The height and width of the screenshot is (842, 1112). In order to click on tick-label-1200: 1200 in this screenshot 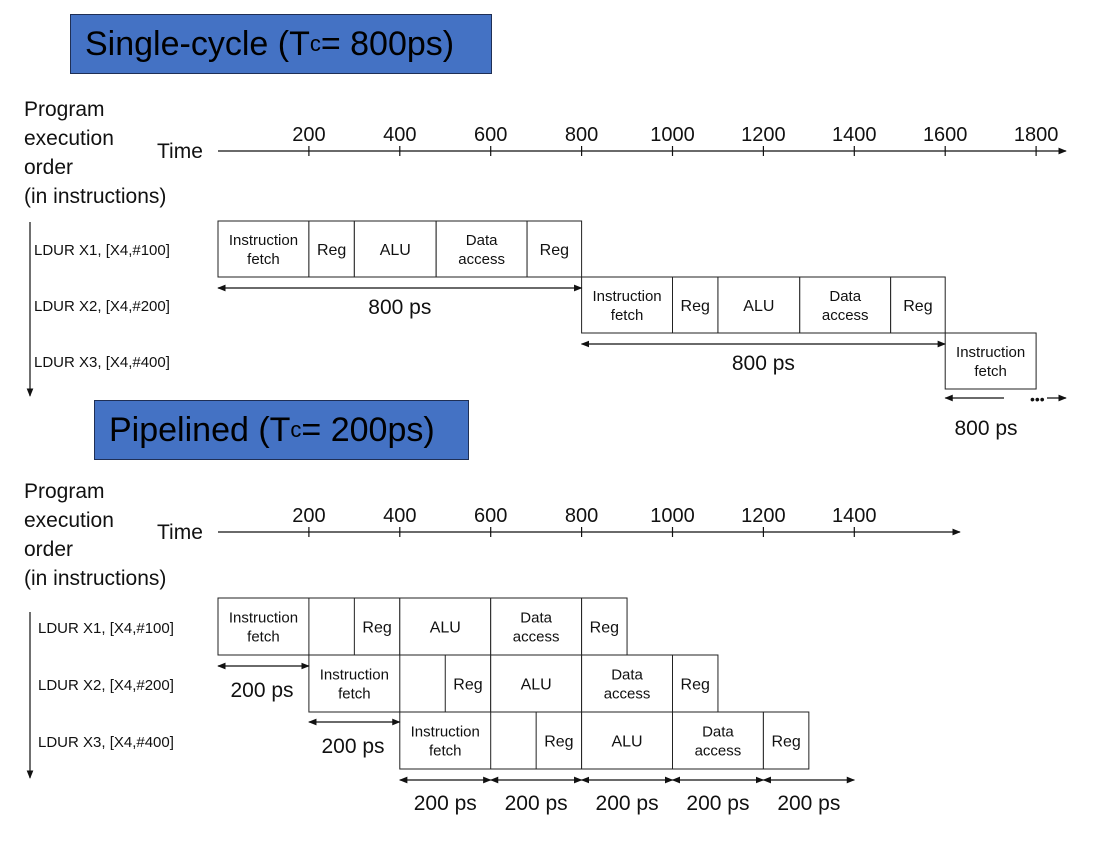, I will do `click(763, 135)`.